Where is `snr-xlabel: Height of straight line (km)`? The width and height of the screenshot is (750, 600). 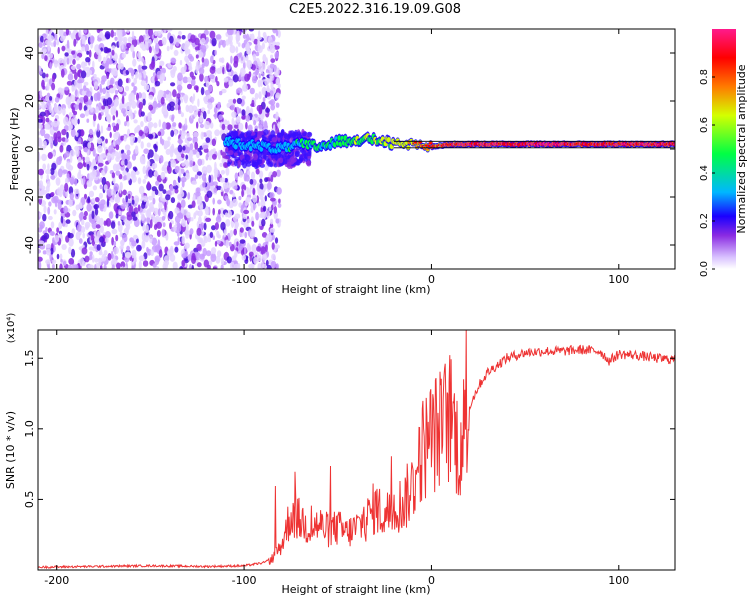
snr-xlabel: Height of straight line (km) is located at coordinates (355, 589).